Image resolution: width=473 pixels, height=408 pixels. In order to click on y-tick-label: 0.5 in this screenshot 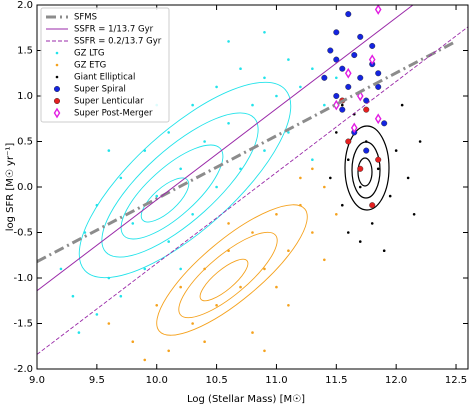, I will do `click(25, 142)`.